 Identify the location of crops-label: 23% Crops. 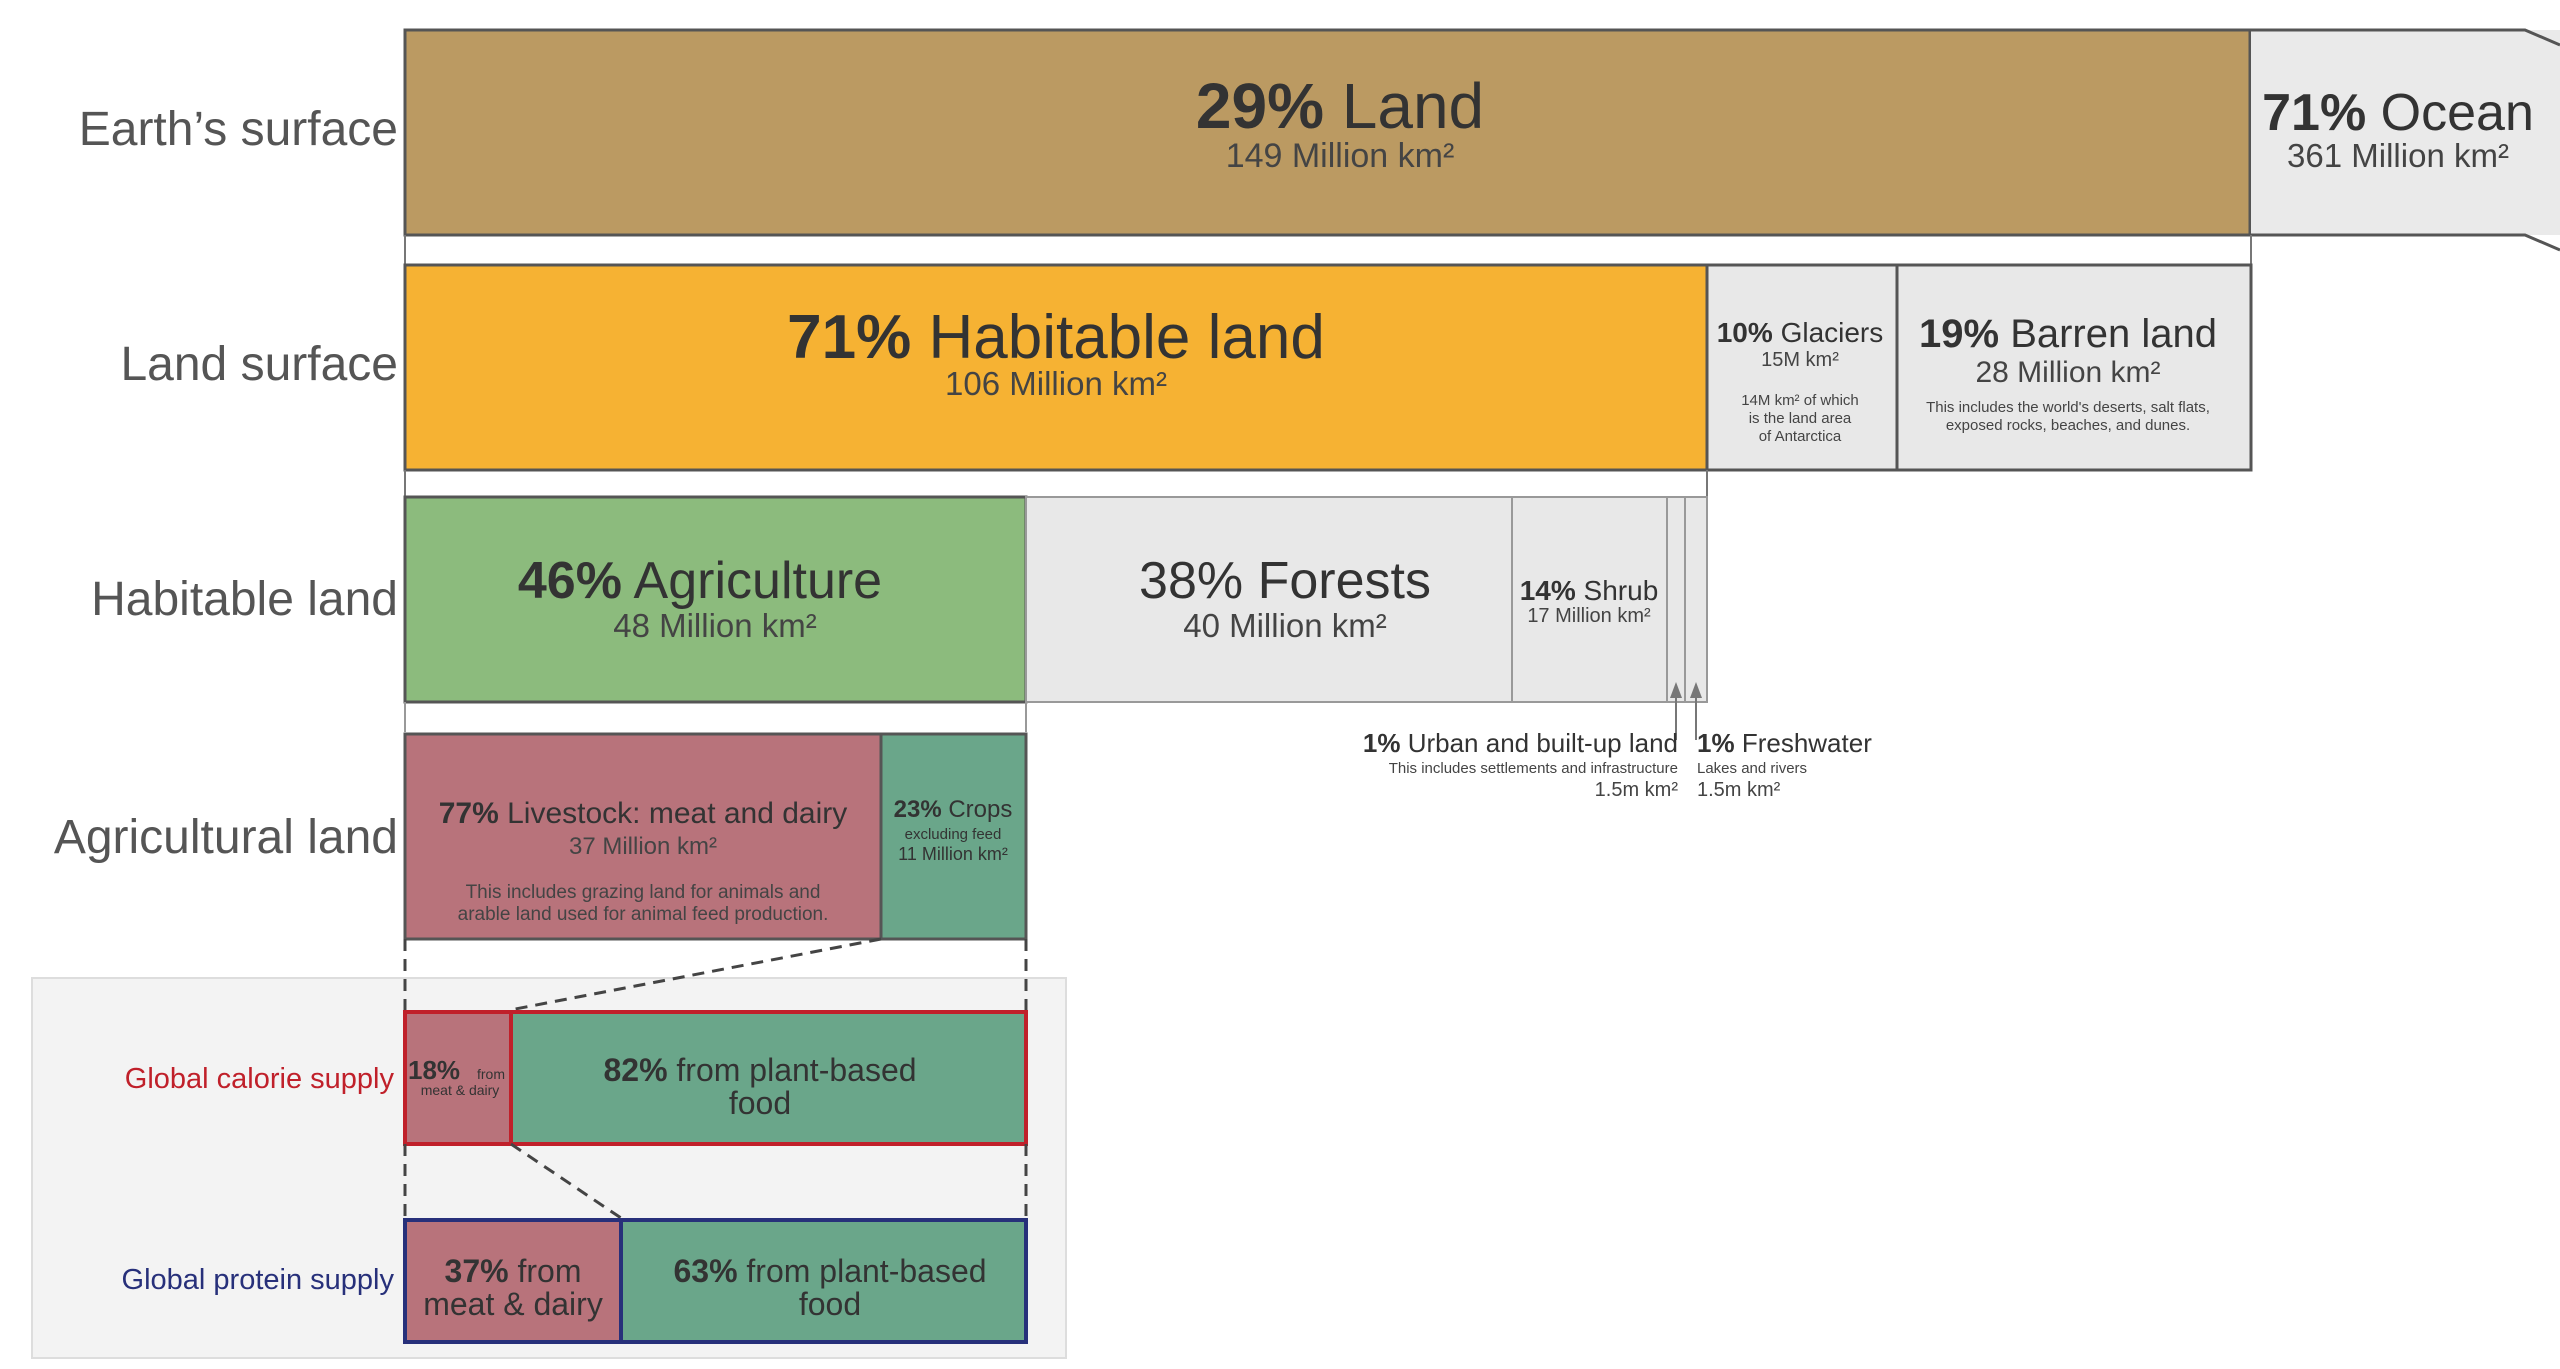
(953, 809).